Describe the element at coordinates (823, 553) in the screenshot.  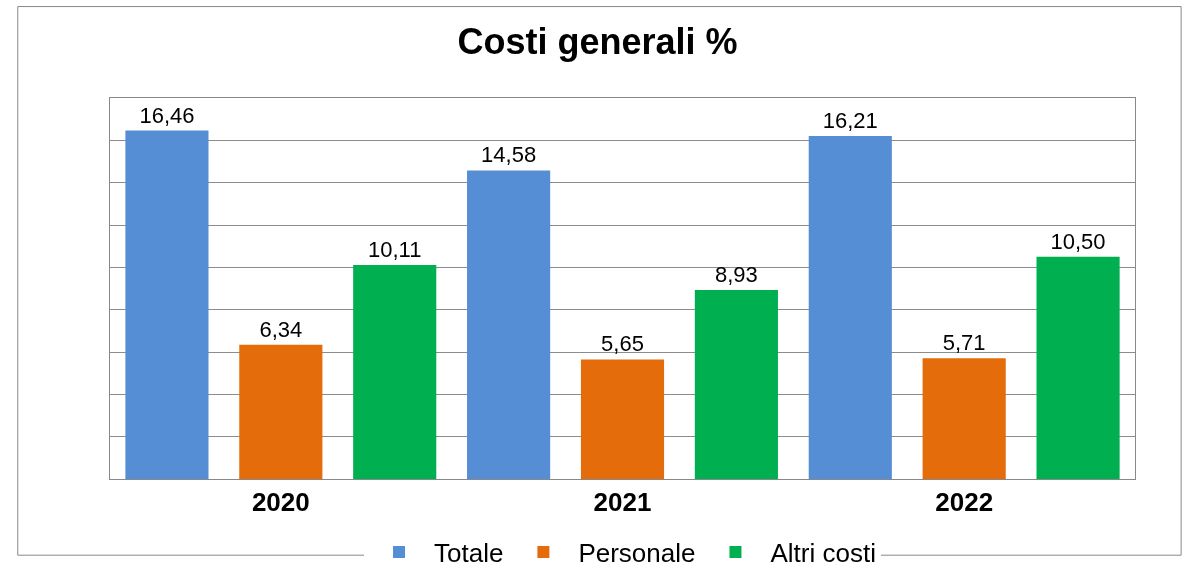
I see `legend-label: Altri costi` at that location.